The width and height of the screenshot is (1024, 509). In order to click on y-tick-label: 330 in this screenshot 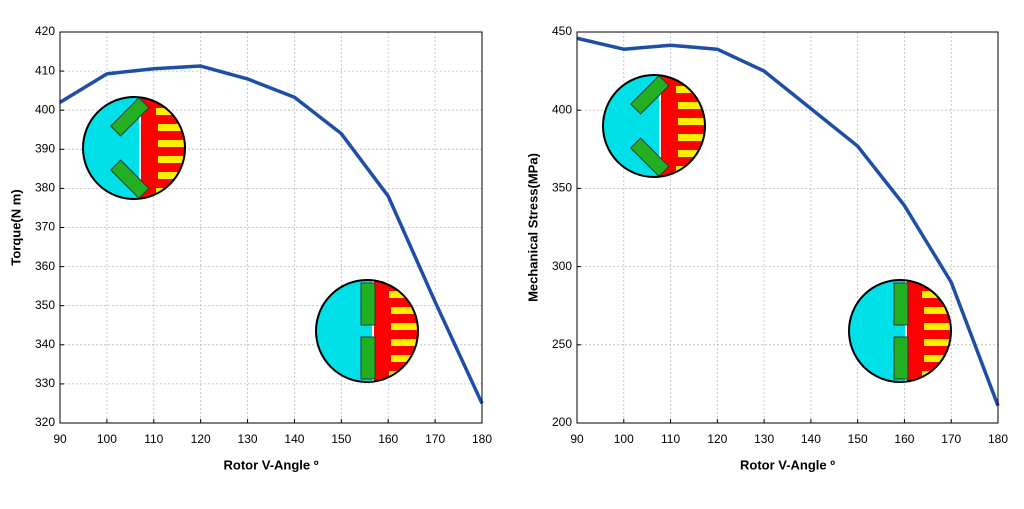, I will do `click(45, 383)`.